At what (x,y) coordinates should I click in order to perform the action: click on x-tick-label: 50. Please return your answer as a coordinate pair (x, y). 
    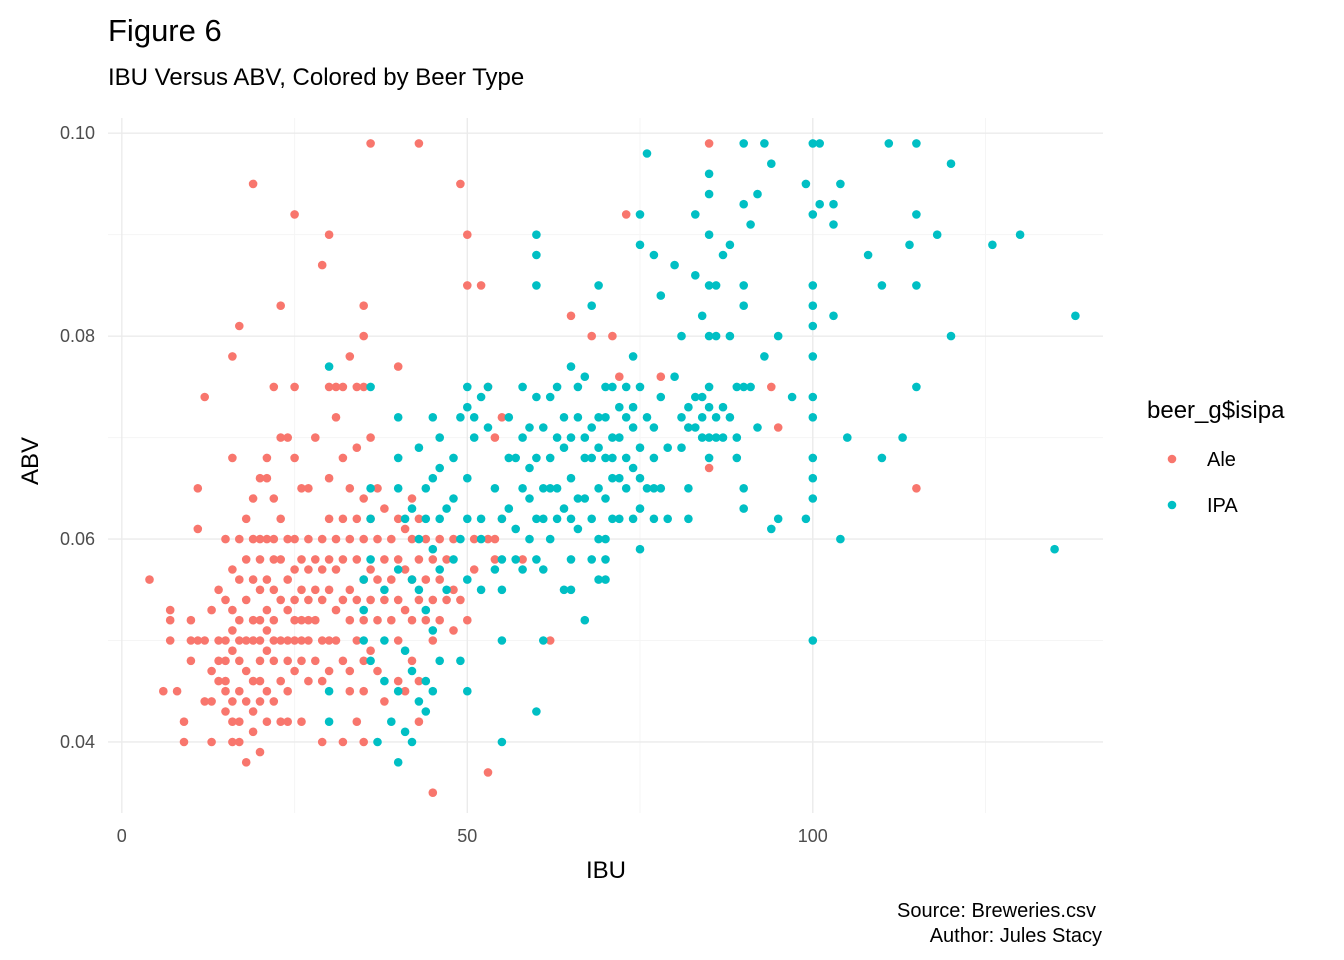
    Looking at the image, I should click on (467, 836).